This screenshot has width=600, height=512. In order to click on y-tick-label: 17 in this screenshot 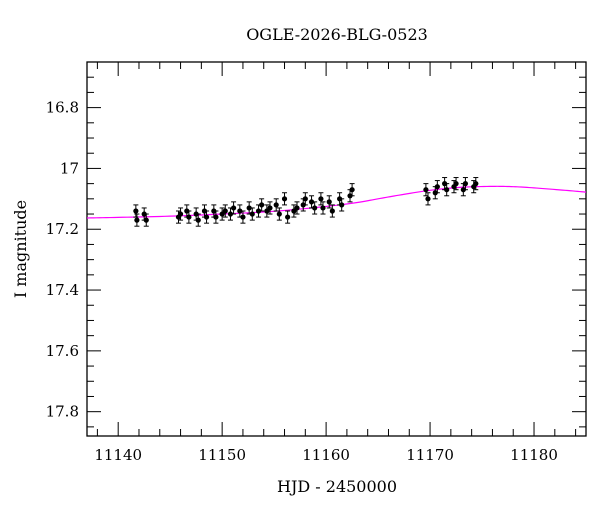, I will do `click(69, 168)`.